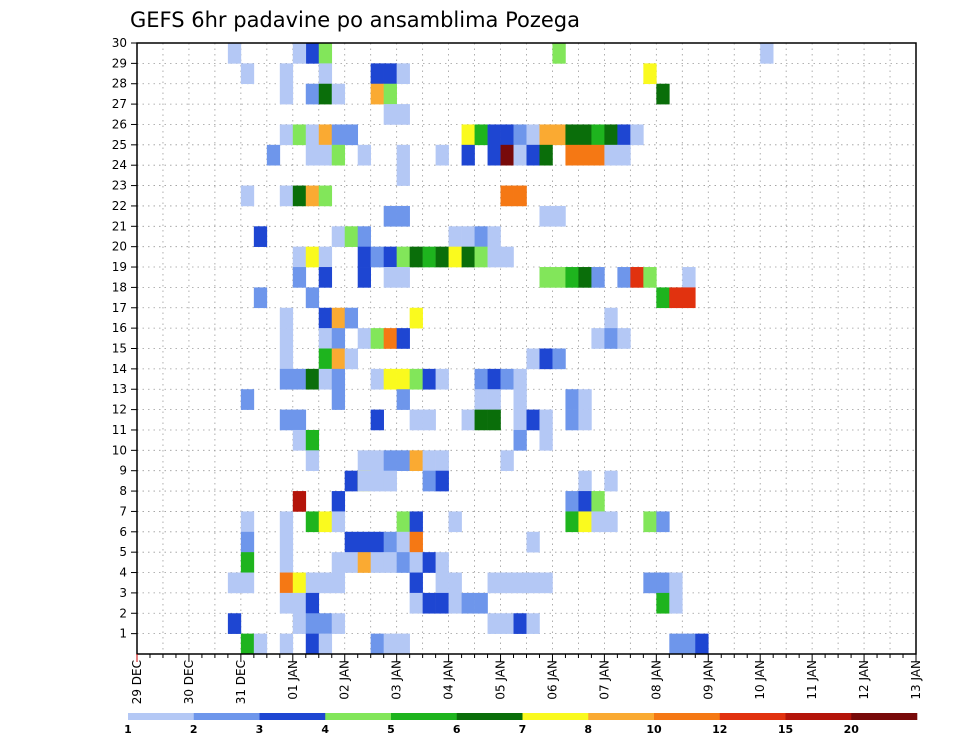 This screenshot has height=742, width=960. Describe the element at coordinates (123, 552) in the screenshot. I see `y-tick-label: 5` at that location.